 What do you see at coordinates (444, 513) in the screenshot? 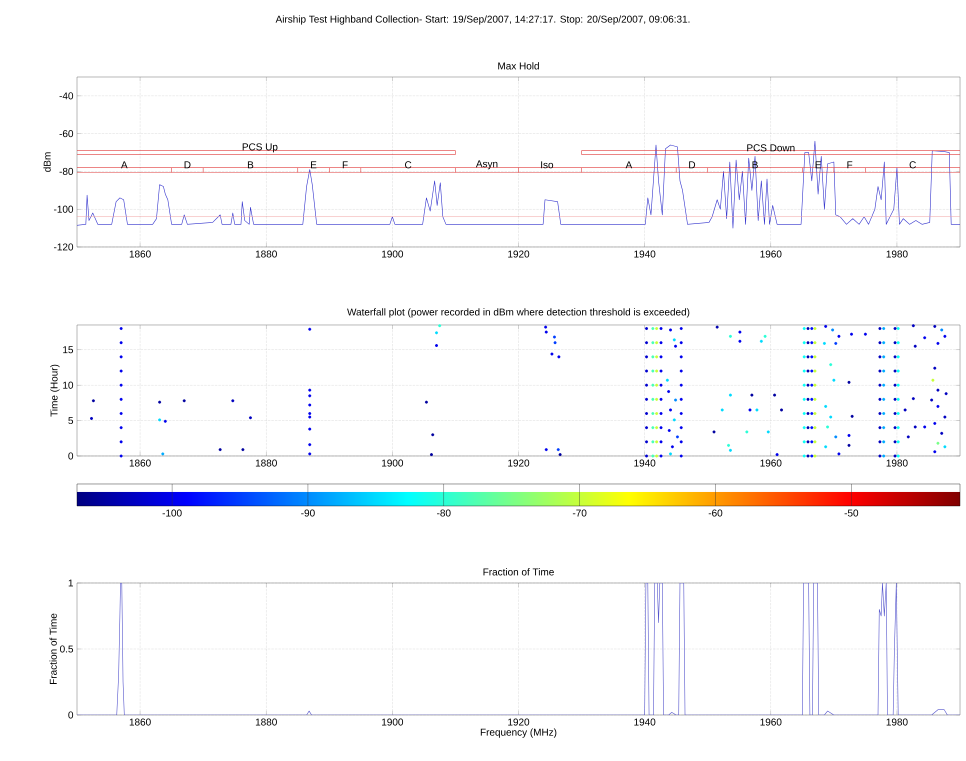
I see `color-bar-label: -80` at bounding box center [444, 513].